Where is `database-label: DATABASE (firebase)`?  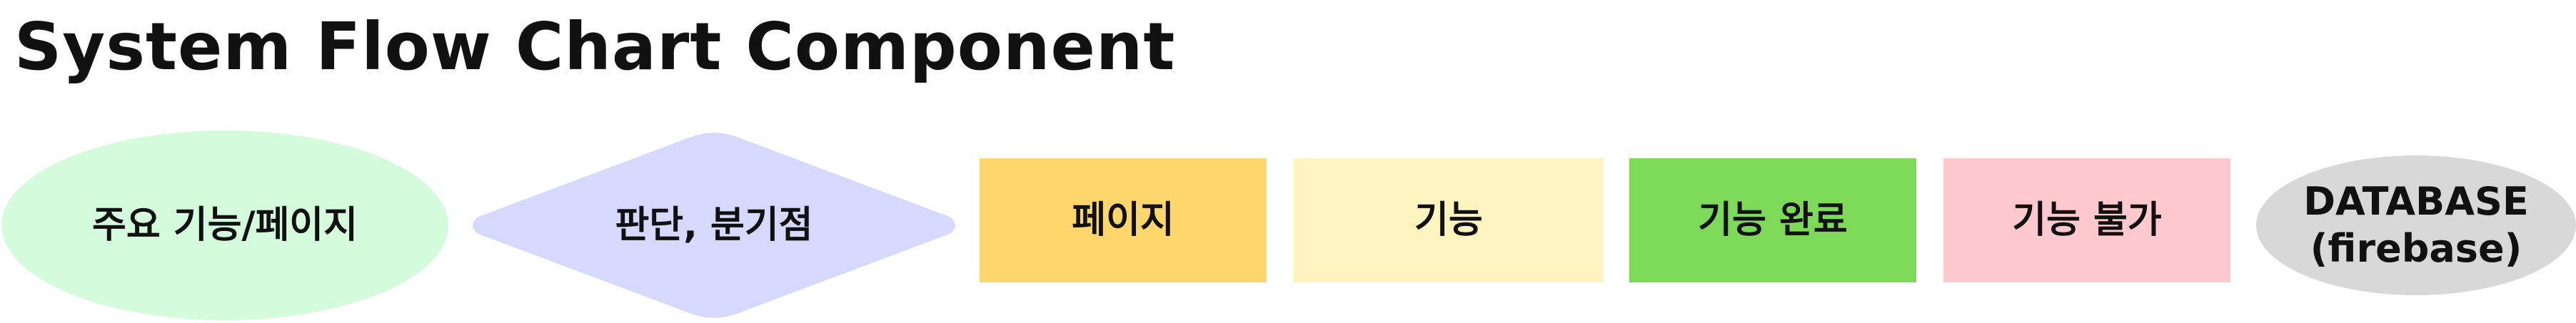
database-label: DATABASE (firebase) is located at coordinates (2416, 225).